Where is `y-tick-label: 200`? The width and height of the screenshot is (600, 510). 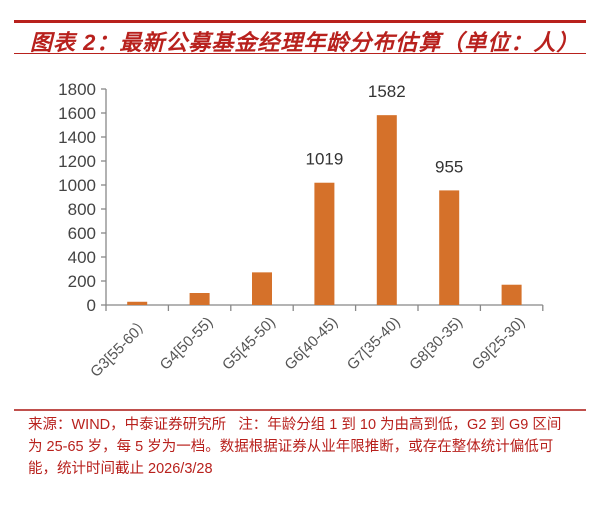 y-tick-label: 200 is located at coordinates (82, 281).